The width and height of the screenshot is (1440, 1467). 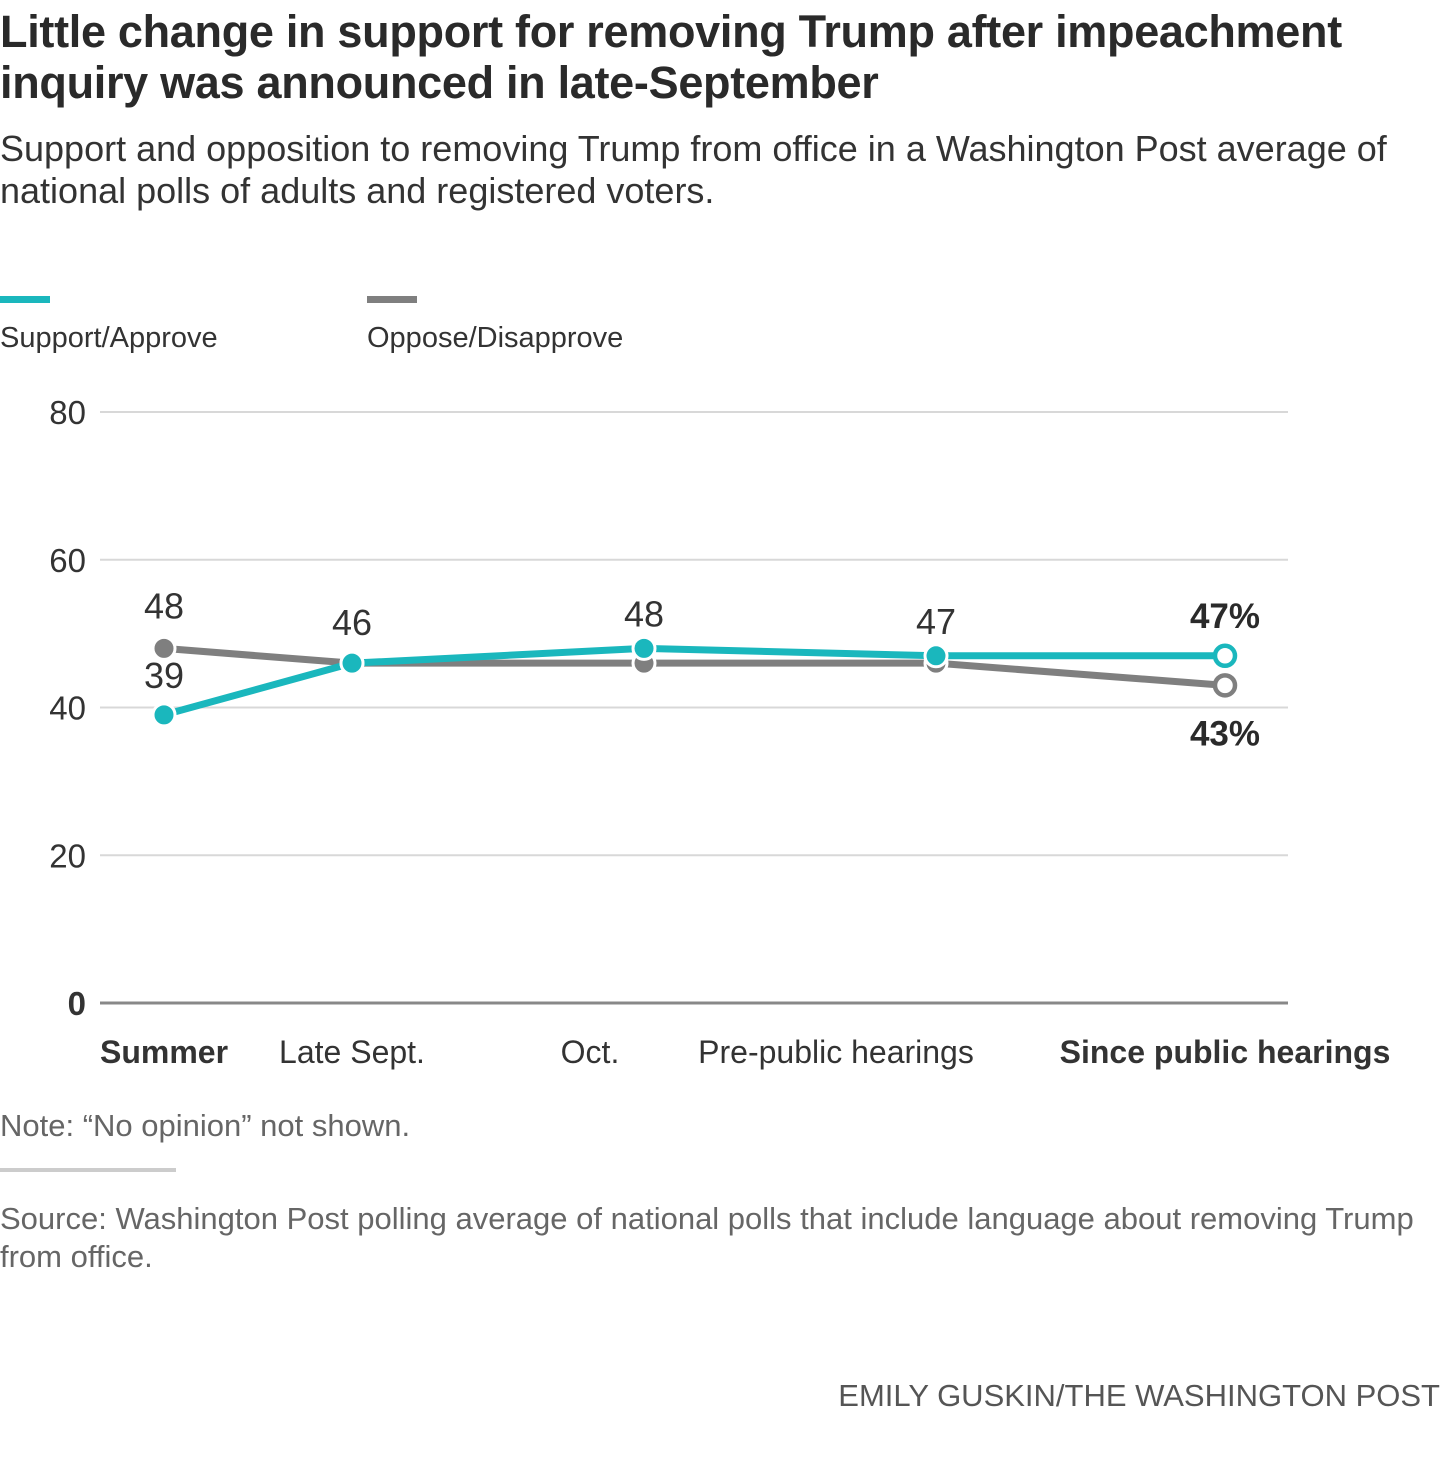 I want to click on legend-label-oppose: Oppose/Disapprove, so click(x=495, y=338).